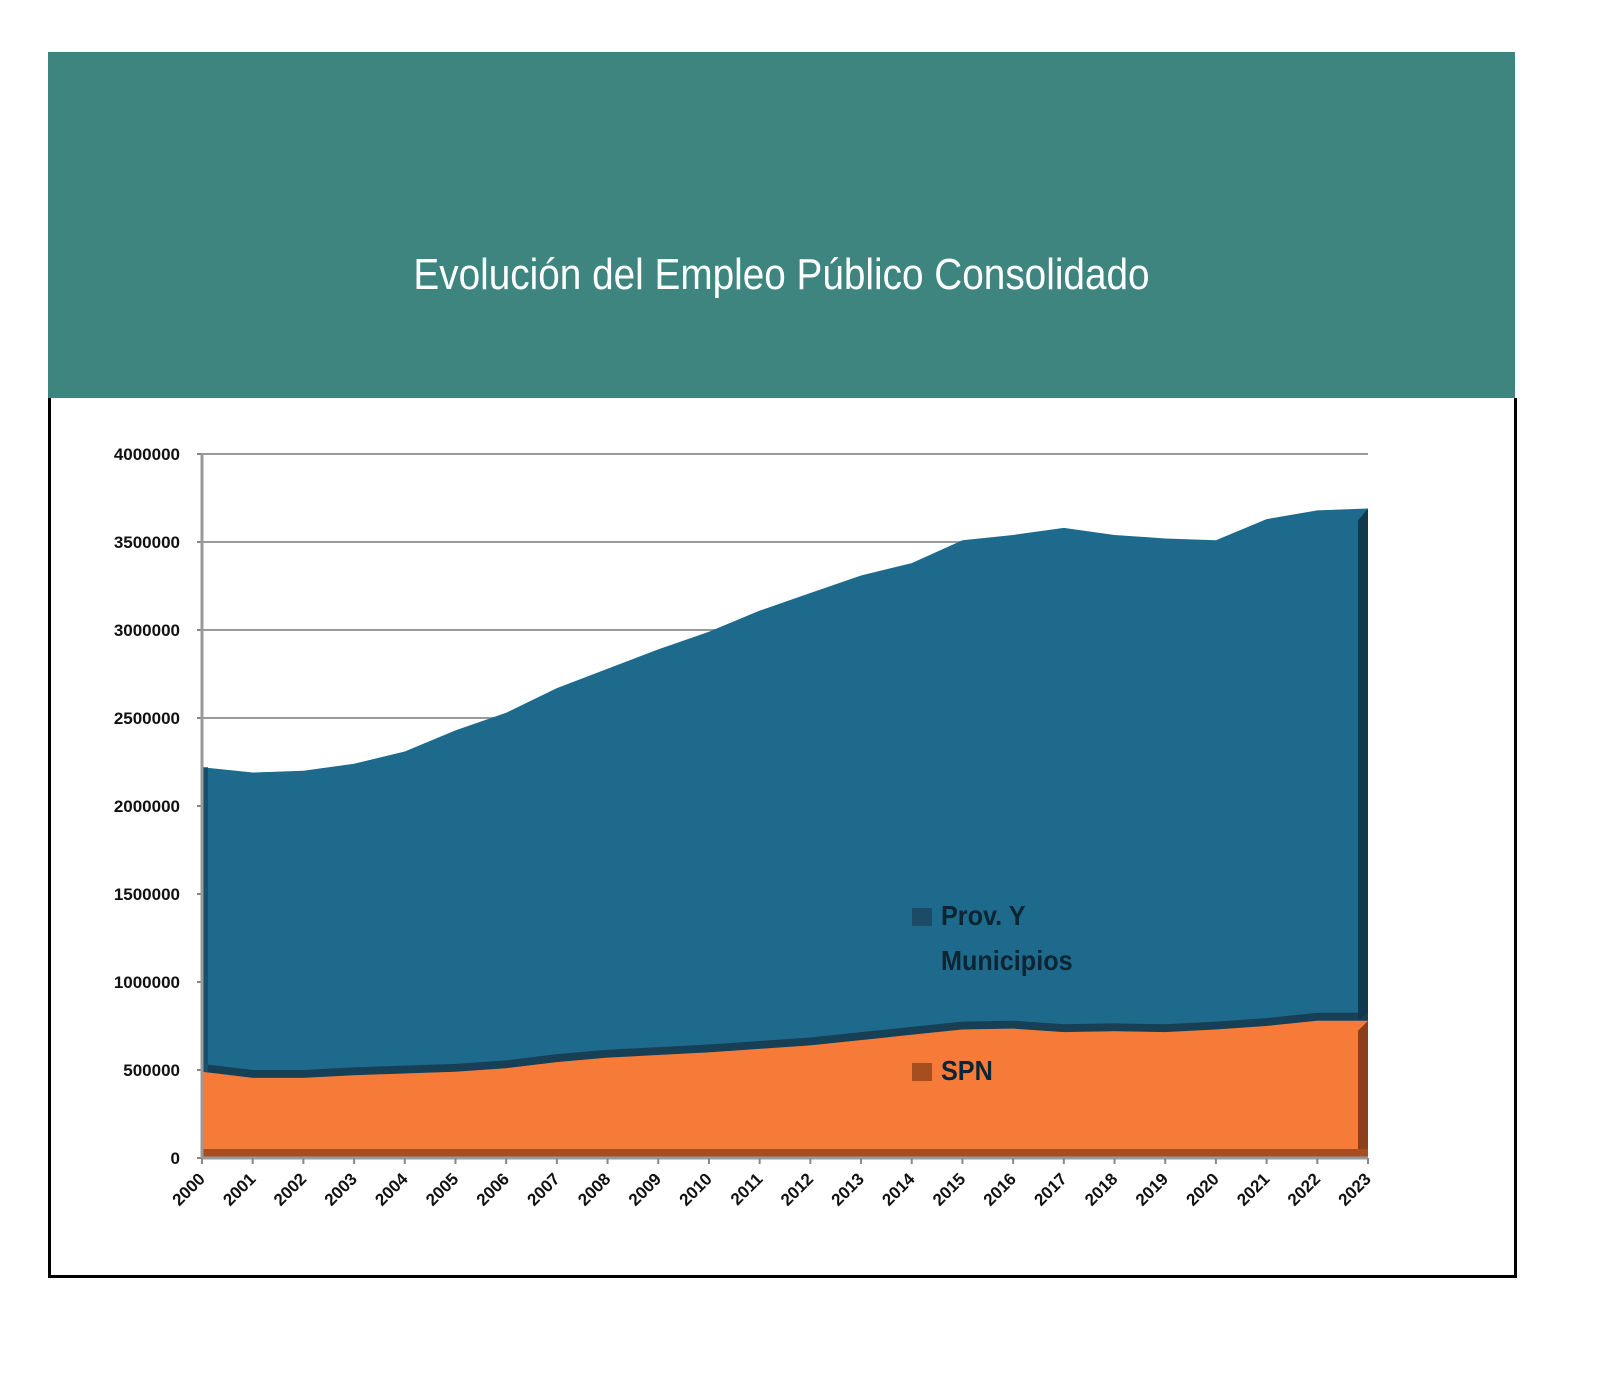  What do you see at coordinates (1203, 1189) in the screenshot?
I see `x-tick-label: 2020` at bounding box center [1203, 1189].